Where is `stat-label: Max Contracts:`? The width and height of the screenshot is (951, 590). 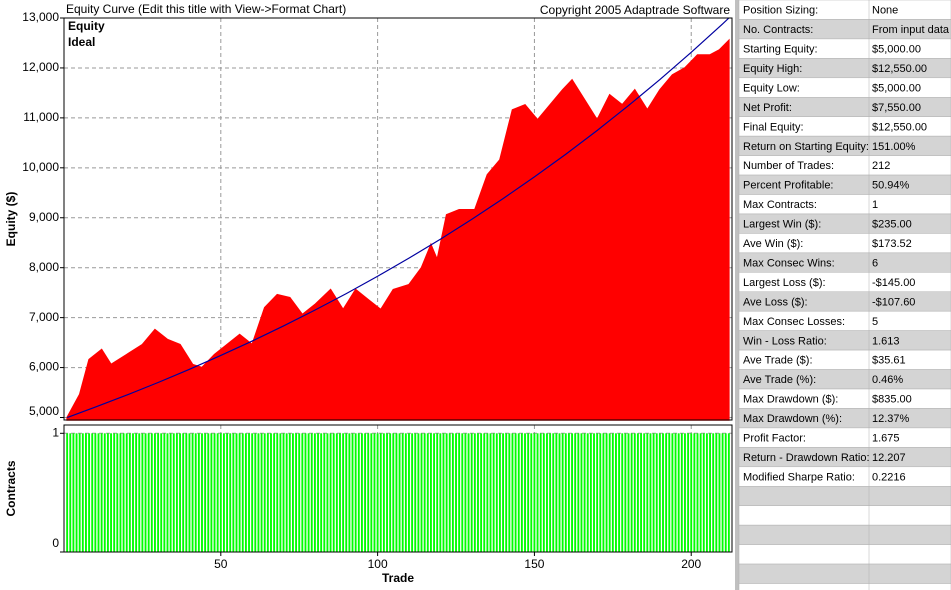
stat-label: Max Contracts: is located at coordinates (780, 205).